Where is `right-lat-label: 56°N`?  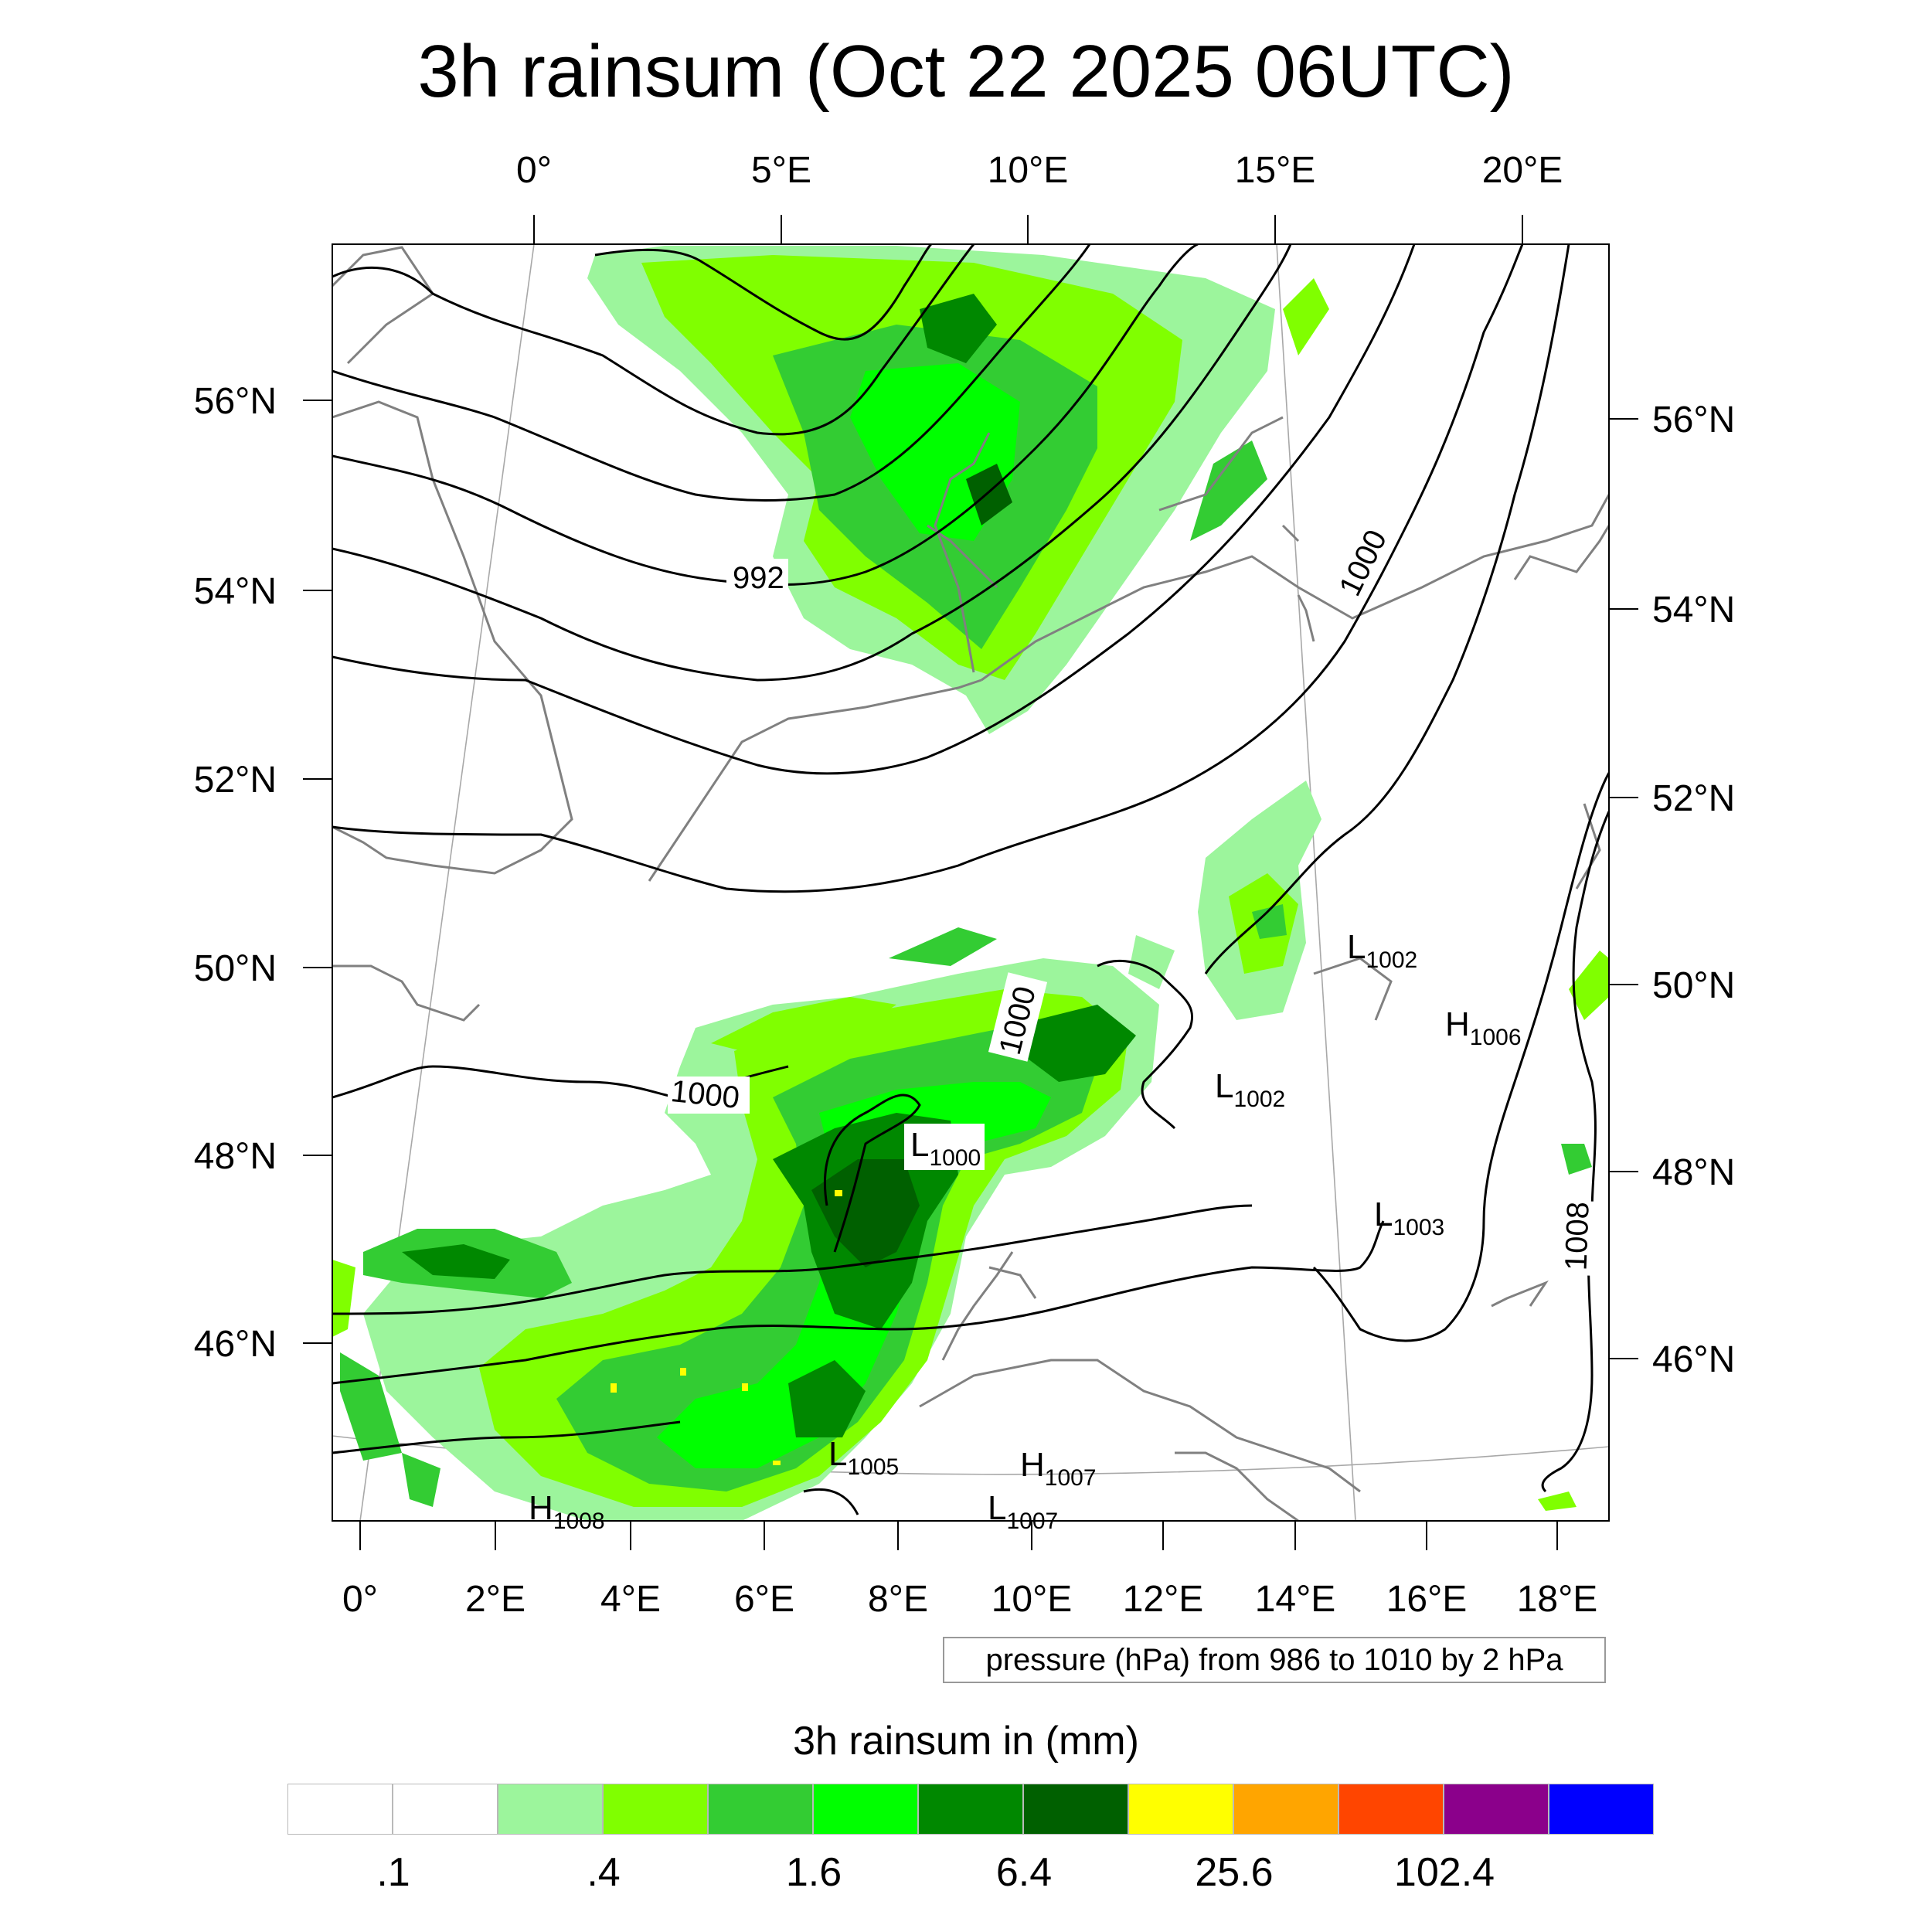 right-lat-label: 56°N is located at coordinates (1694, 420).